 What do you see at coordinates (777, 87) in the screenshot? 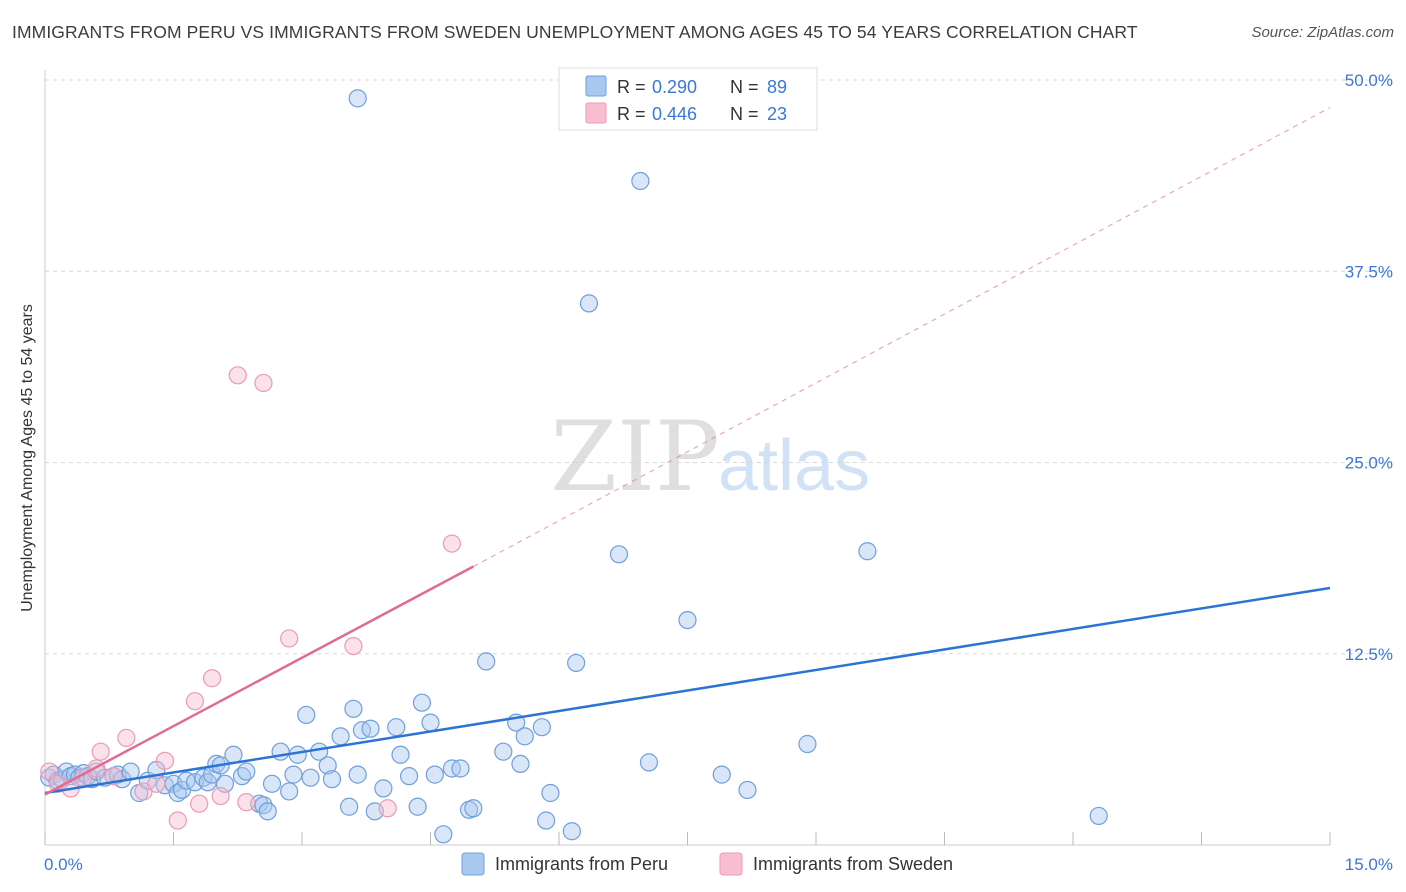
I see `legend-n-value-peru: 89` at bounding box center [777, 87].